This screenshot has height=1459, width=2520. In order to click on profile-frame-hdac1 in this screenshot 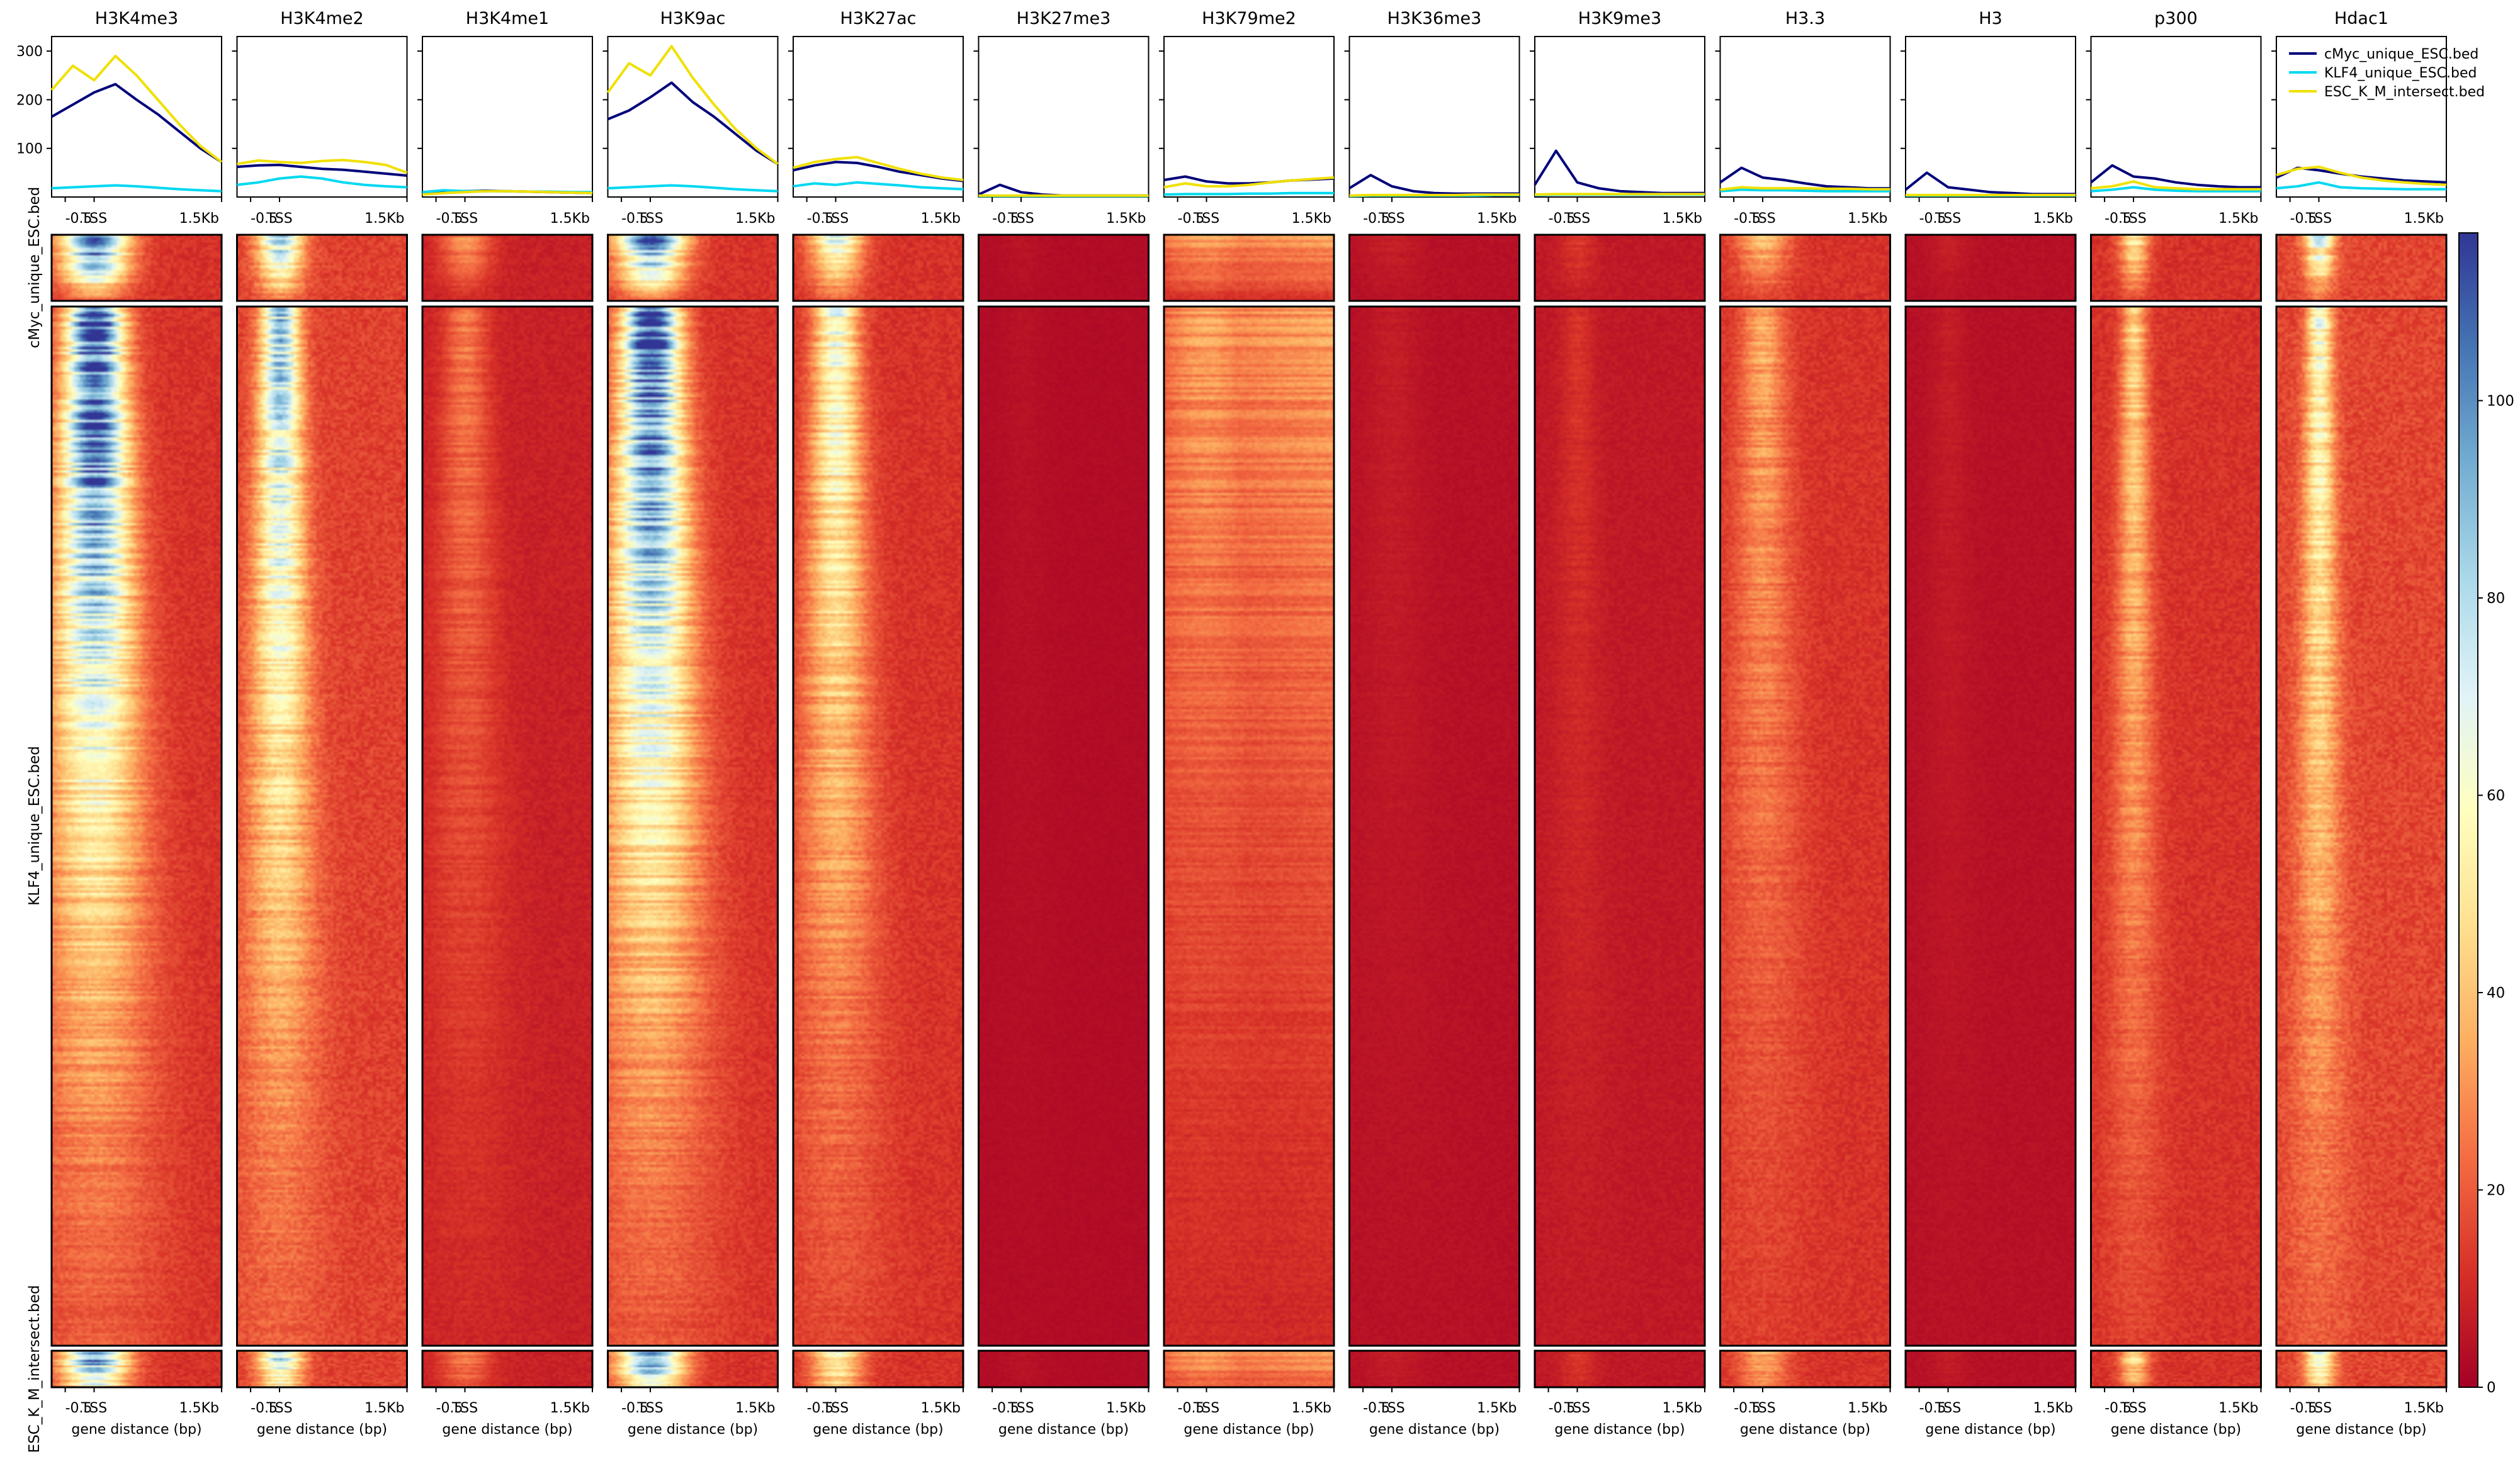, I will do `click(2361, 117)`.